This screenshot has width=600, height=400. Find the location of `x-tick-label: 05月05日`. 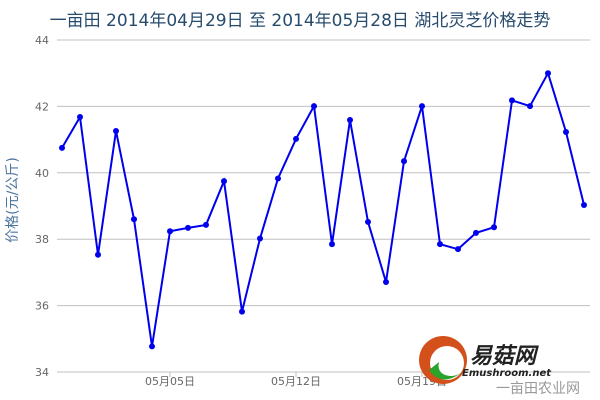

x-tick-label: 05月05日 is located at coordinates (170, 381).